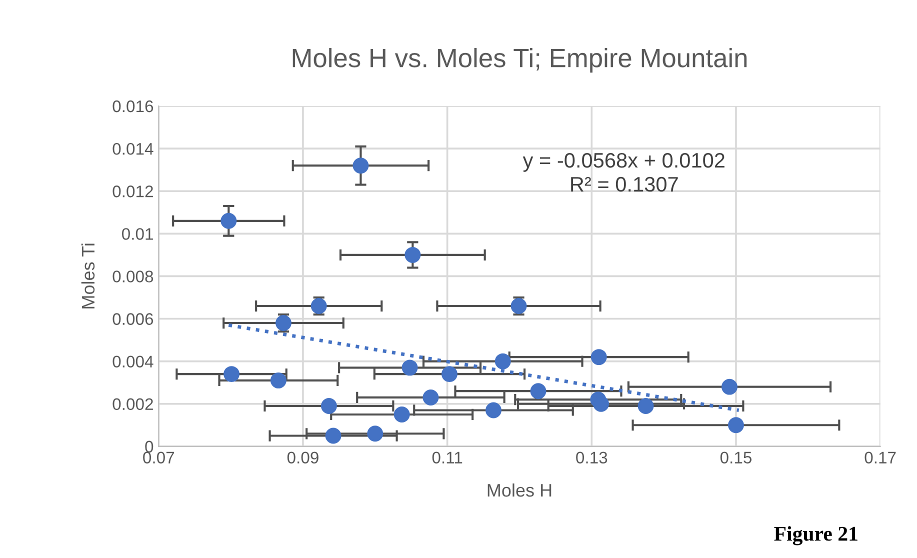 This screenshot has width=917, height=558. I want to click on x-tick-label: 0.17, so click(880, 458).